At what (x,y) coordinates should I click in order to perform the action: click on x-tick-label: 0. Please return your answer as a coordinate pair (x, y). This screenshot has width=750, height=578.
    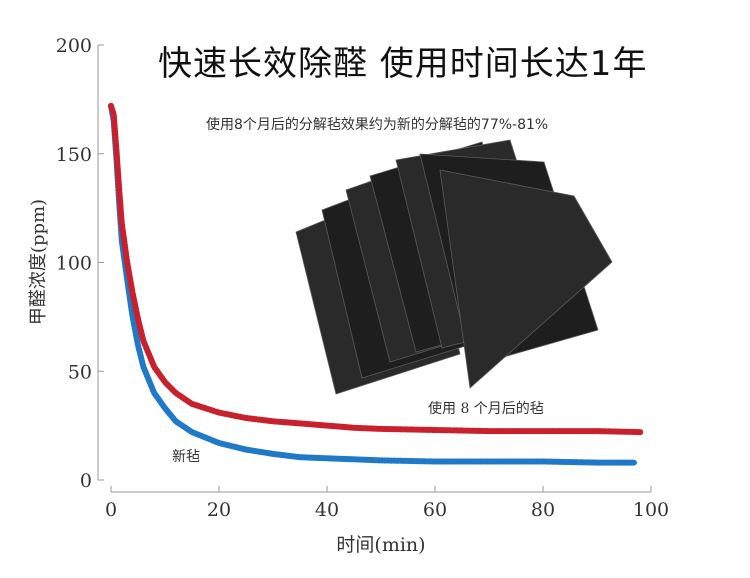
    Looking at the image, I should click on (111, 510).